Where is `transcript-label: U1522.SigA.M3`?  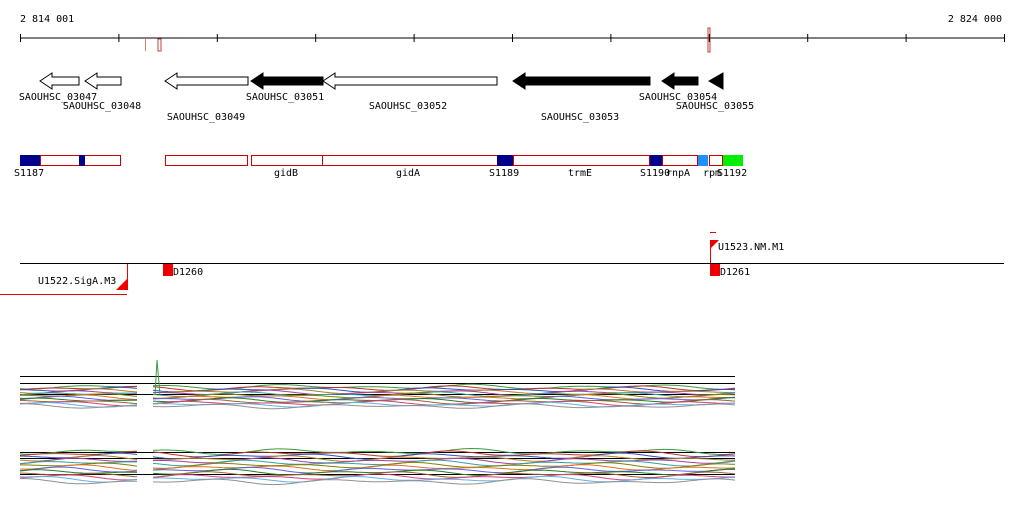
transcript-label: U1522.SigA.M3 is located at coordinates (77, 281).